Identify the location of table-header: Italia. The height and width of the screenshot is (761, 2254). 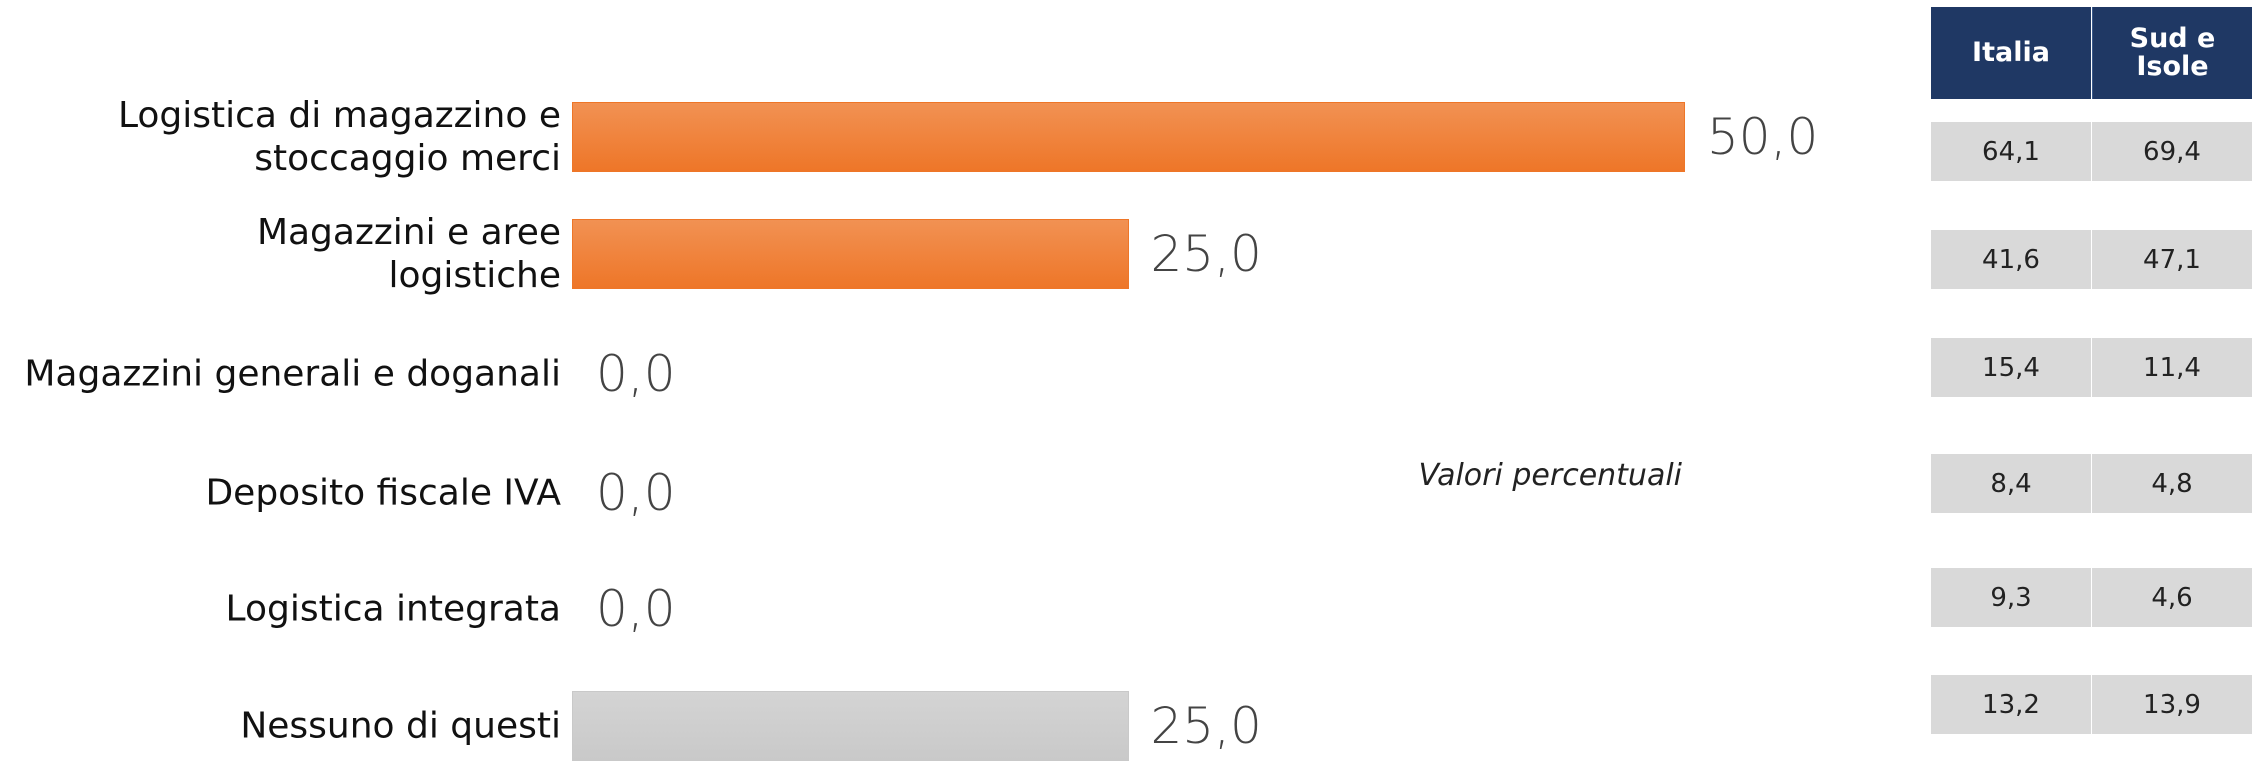
(2011, 53).